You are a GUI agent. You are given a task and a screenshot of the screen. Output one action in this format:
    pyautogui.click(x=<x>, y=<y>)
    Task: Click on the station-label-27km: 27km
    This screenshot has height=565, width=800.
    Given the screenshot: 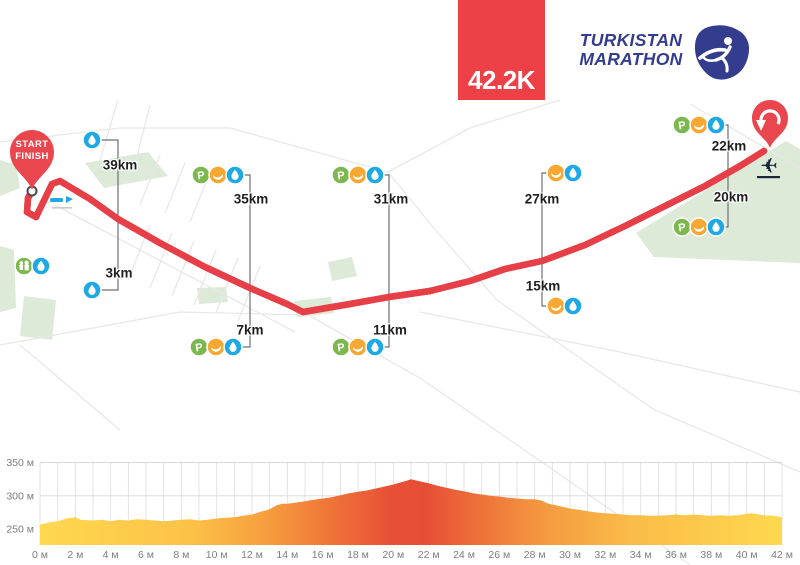 What is the action you would take?
    pyautogui.click(x=542, y=199)
    